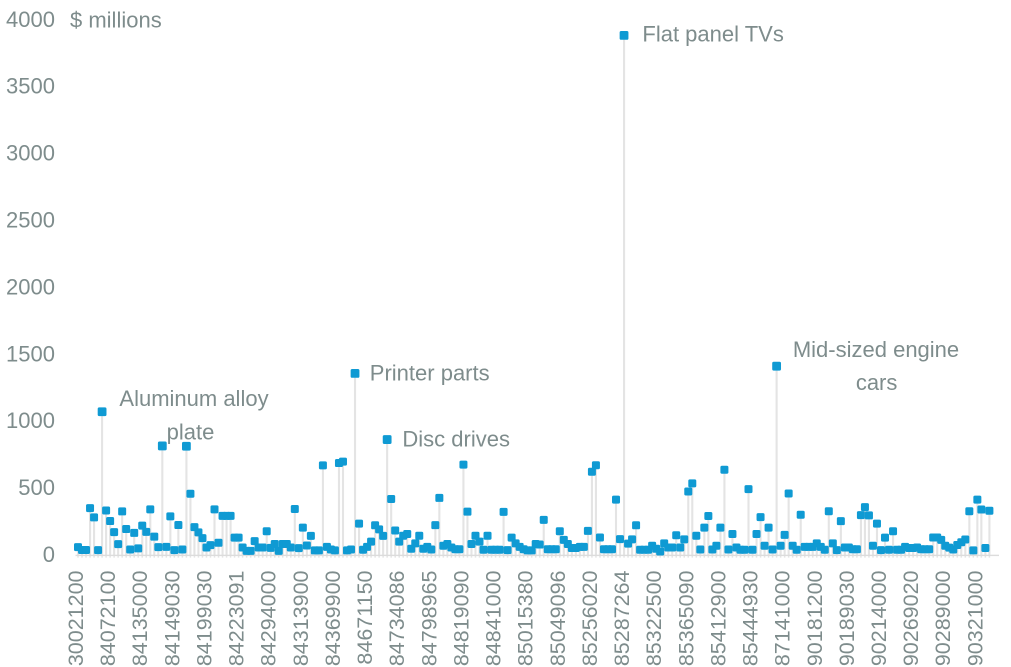 This screenshot has height=667, width=1011. Describe the element at coordinates (237, 619) in the screenshot. I see `svg-text: 84223091` at that location.